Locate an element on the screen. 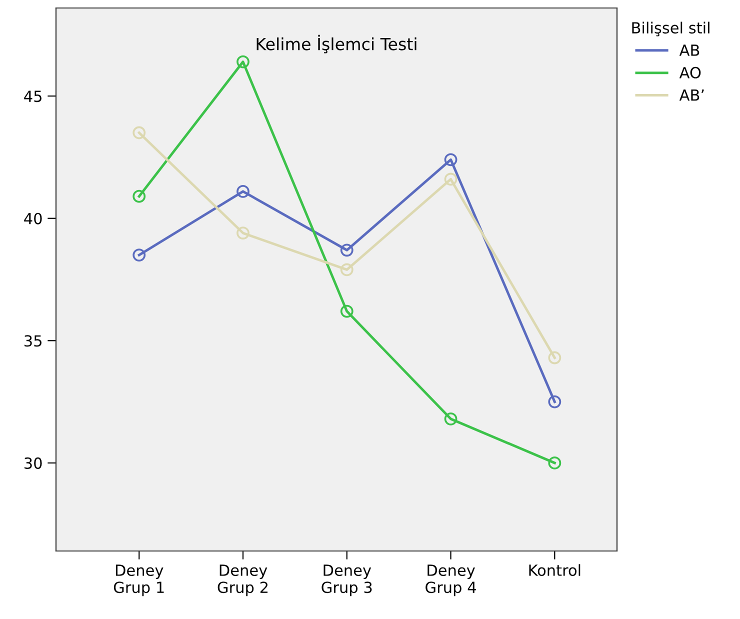  y-tick-label: 30 is located at coordinates (33, 463).